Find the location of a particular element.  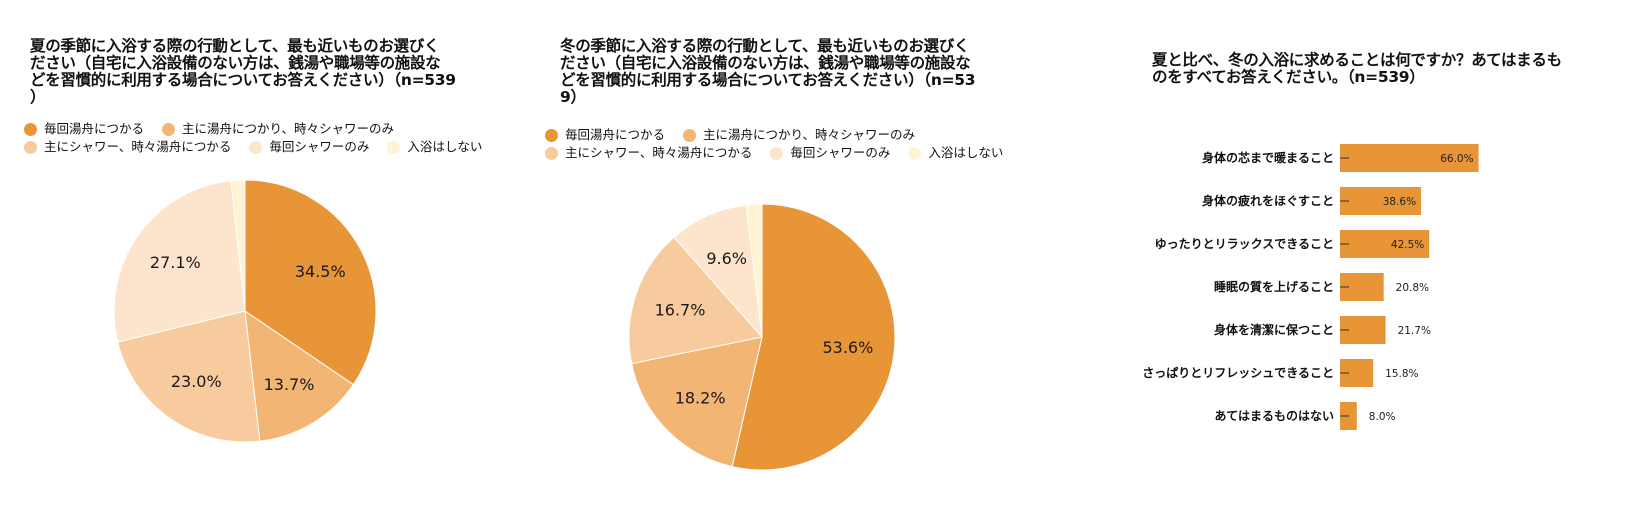

bar-category-label: ゆったりとリラックスできること is located at coordinates (1244, 244).